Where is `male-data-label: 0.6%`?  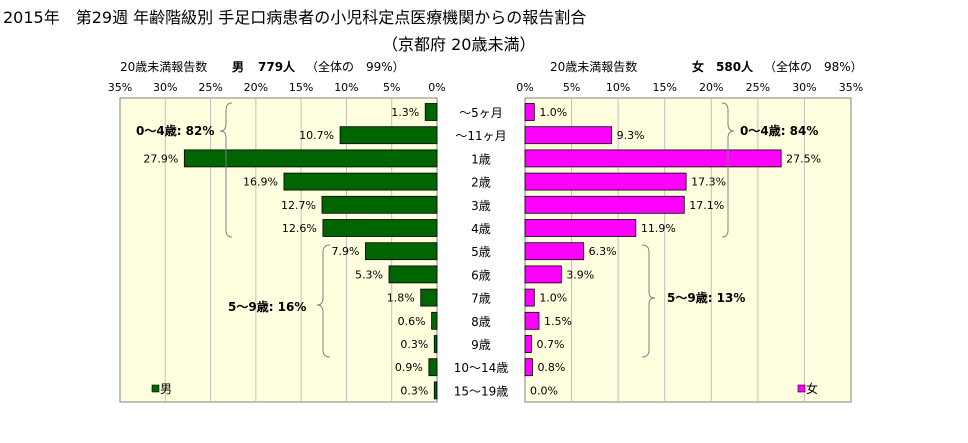
male-data-label: 0.6% is located at coordinates (412, 321).